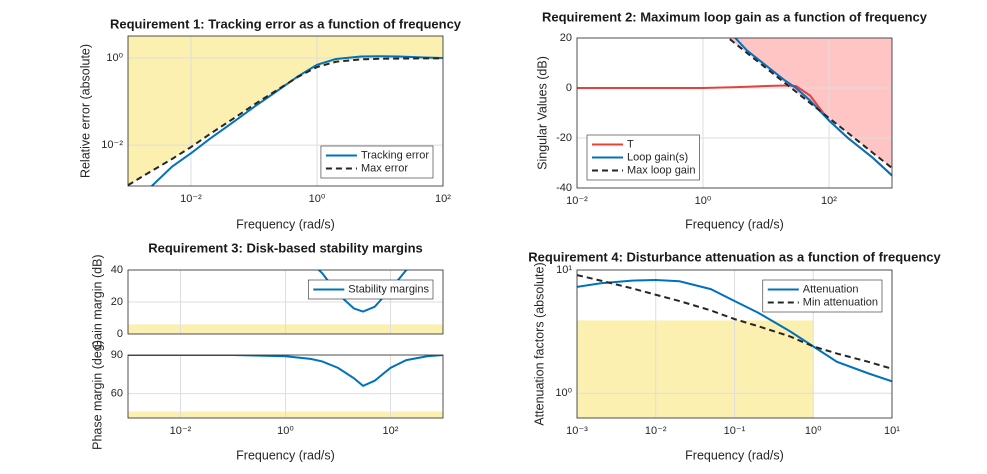 The image size is (987, 474). What do you see at coordinates (661, 170) in the screenshot?
I see `legend-label: Max loop gain` at bounding box center [661, 170].